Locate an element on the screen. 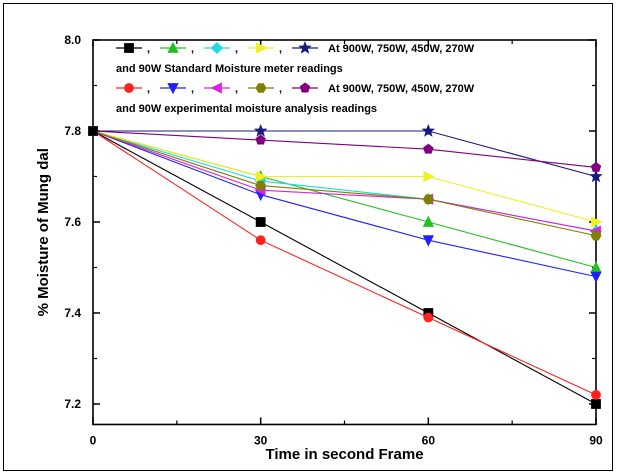 This screenshot has height=476, width=620. data-point-origin is located at coordinates (93, 131).